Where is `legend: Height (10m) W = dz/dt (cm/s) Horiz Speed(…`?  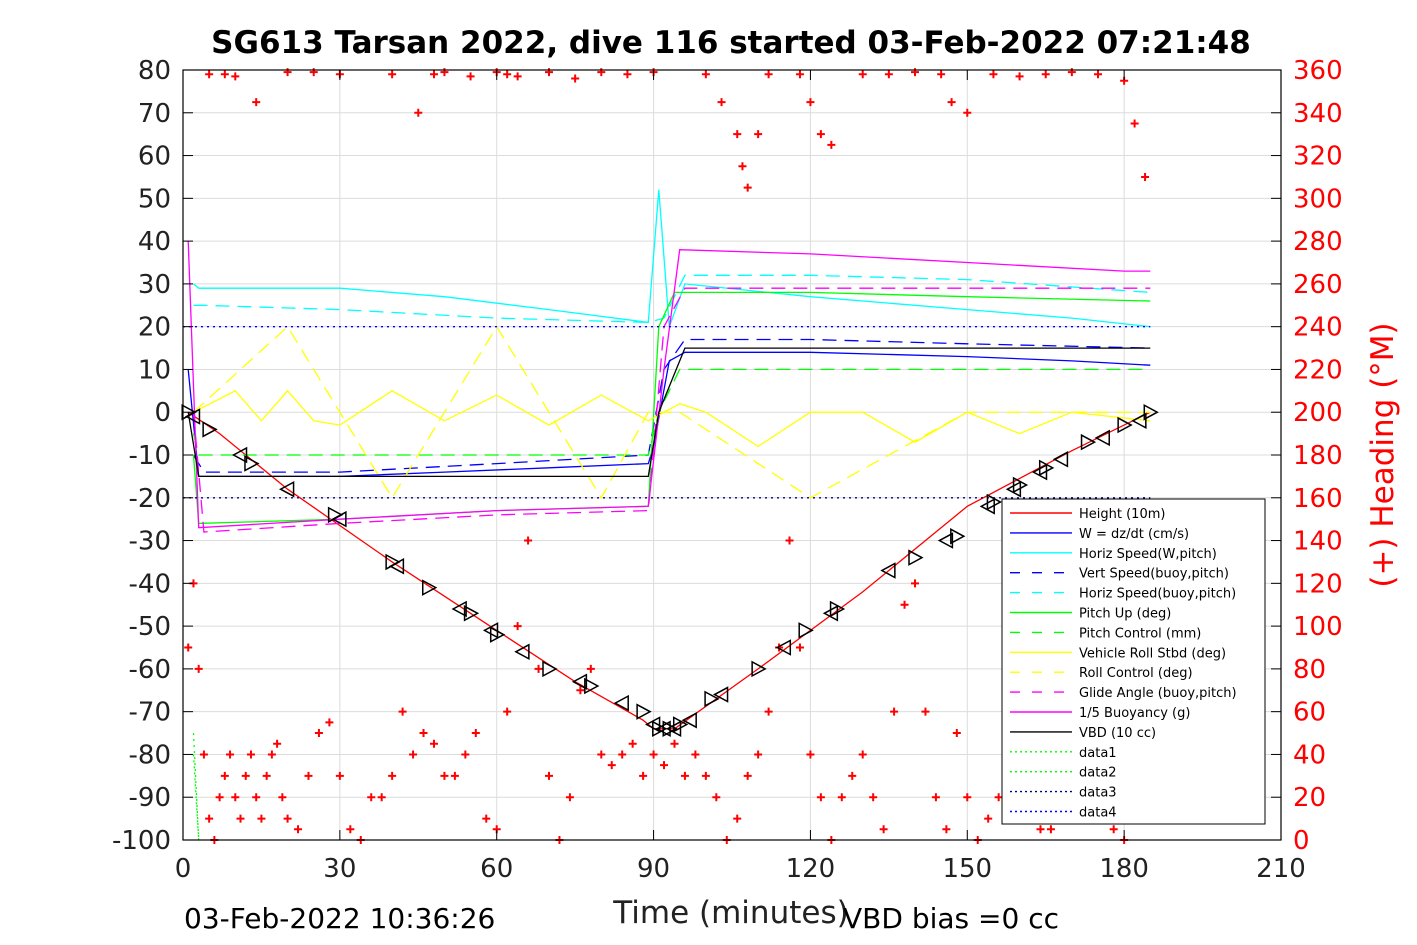 legend: Height (10m) W = dz/dt (cm/s) Horiz Speed(… is located at coordinates (1133, 661).